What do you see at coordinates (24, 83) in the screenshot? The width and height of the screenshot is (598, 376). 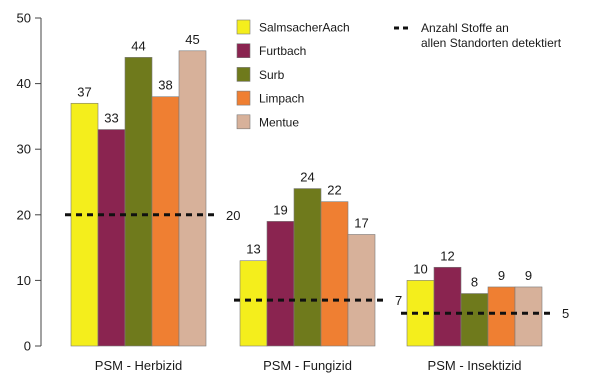 I see `y-tick-label: 40` at bounding box center [24, 83].